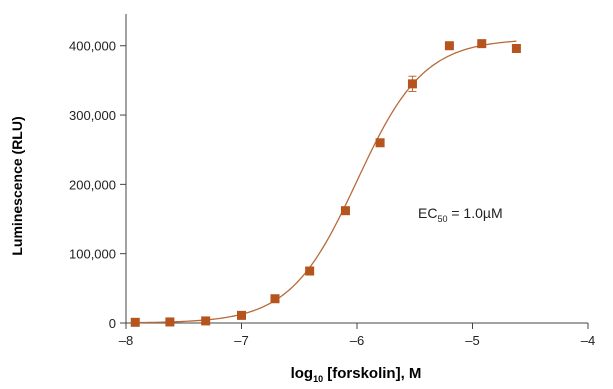  I want to click on y-axis-title: Luminescence (RLU), so click(17, 185).